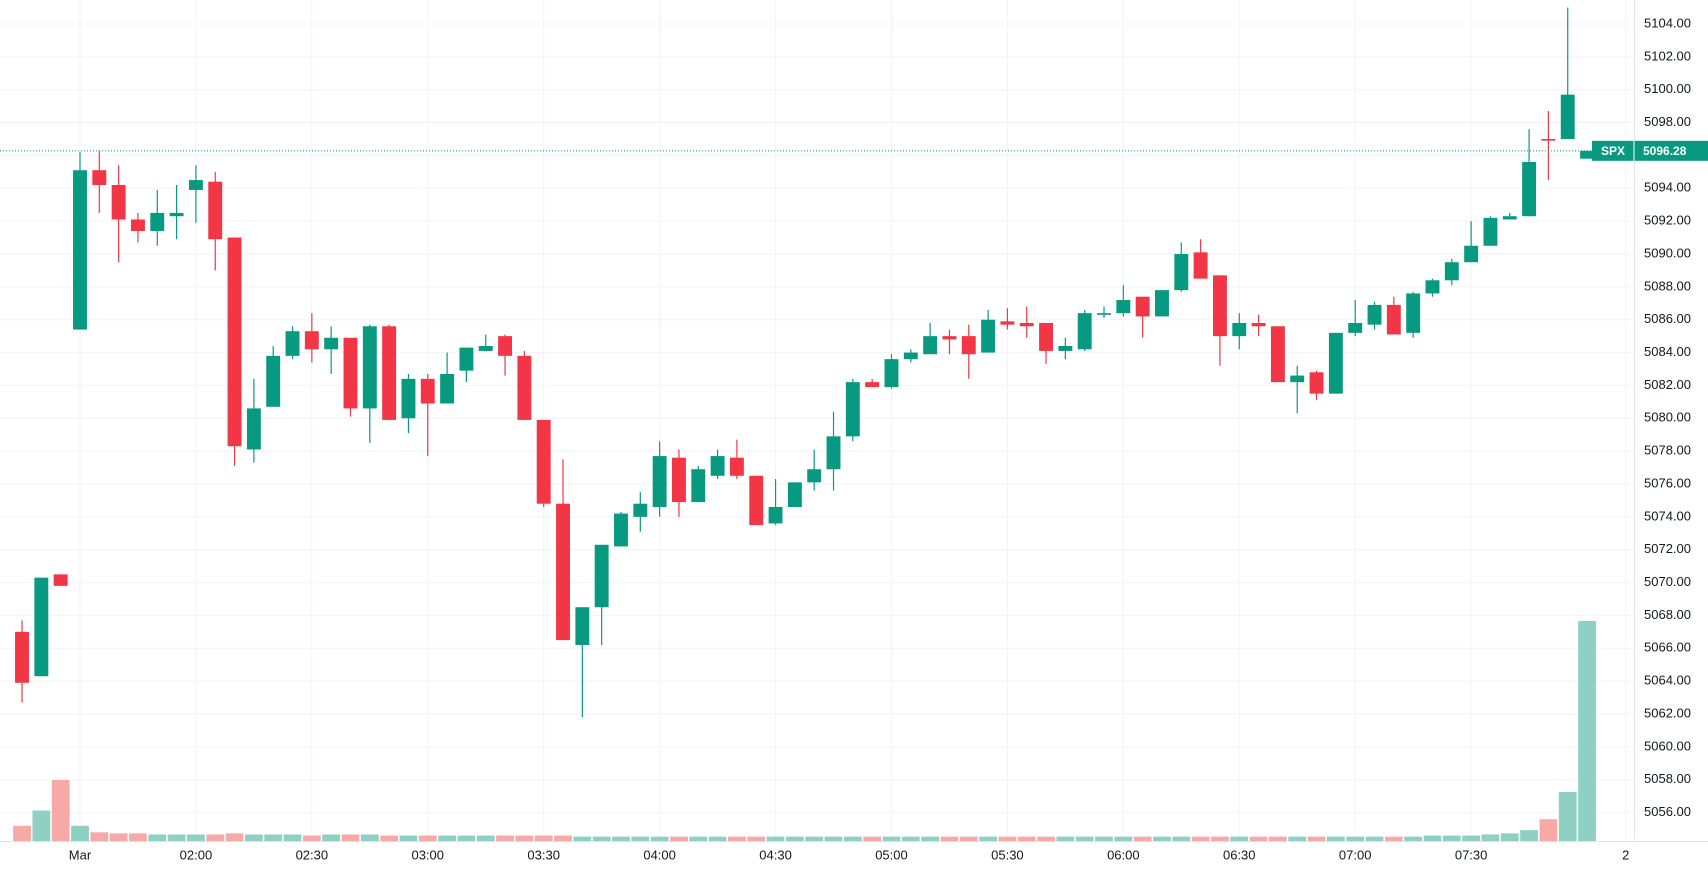 The width and height of the screenshot is (1708, 872). What do you see at coordinates (1667, 482) in the screenshot?
I see `y-tick-label: 5076.00` at bounding box center [1667, 482].